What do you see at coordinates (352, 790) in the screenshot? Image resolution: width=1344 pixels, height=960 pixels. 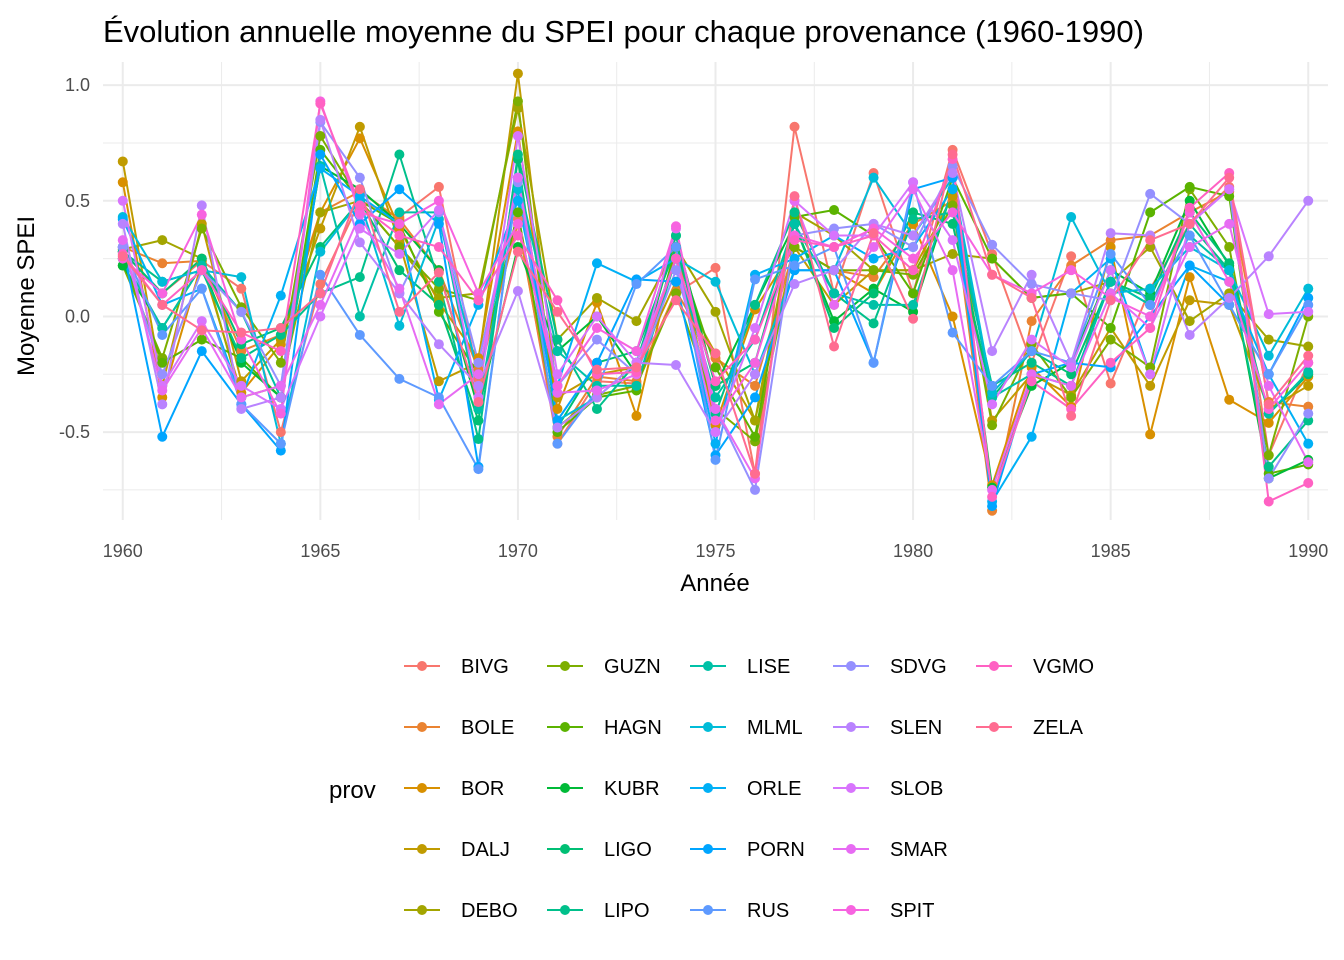 I see `legend-title: prov` at bounding box center [352, 790].